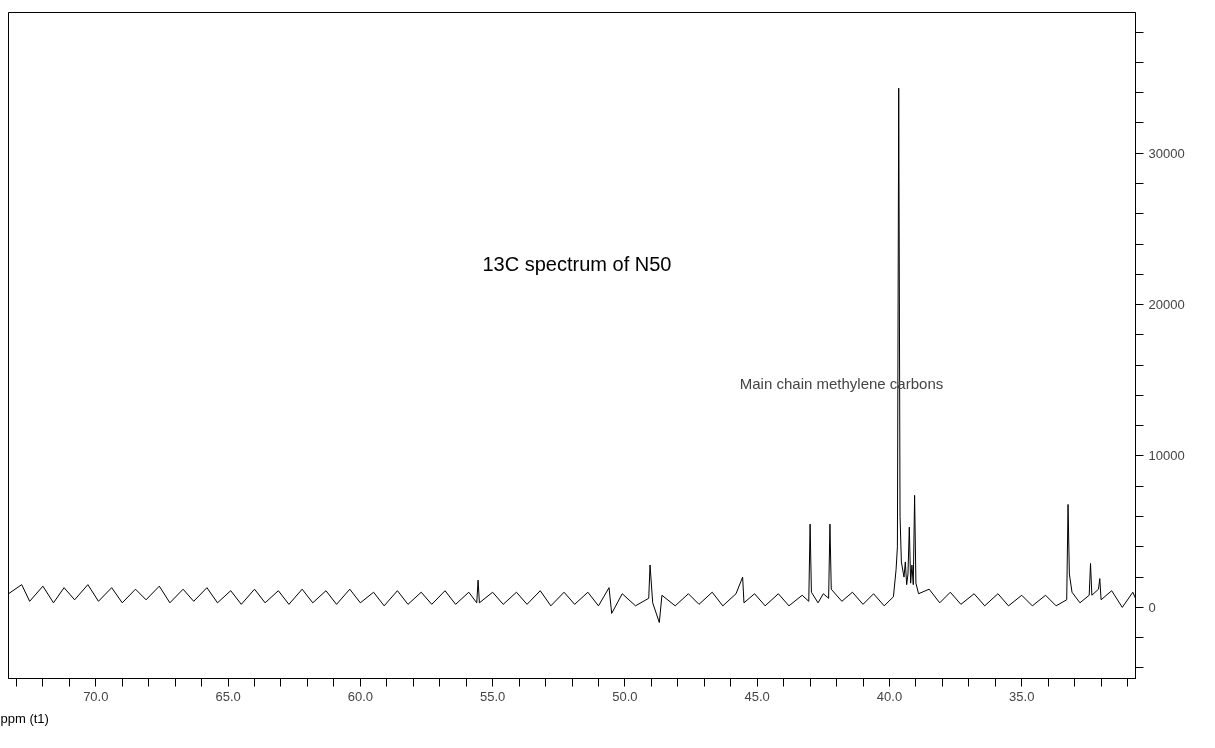 The image size is (1215, 748). I want to click on text: 13C spectrum of N50, so click(577, 263).